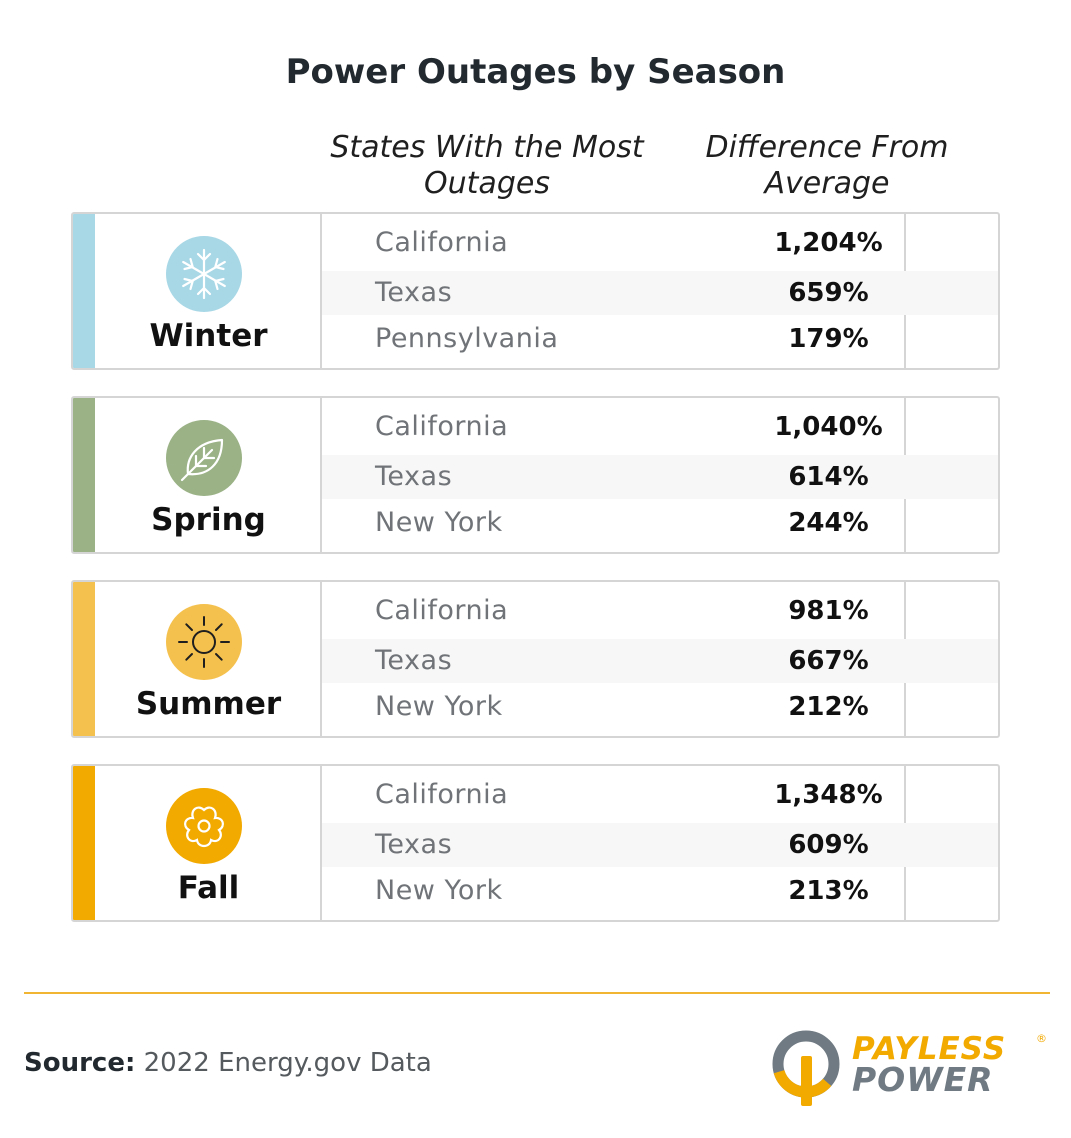  Describe the element at coordinates (535, 72) in the screenshot. I see `page-title: Power Outages by Season` at that location.